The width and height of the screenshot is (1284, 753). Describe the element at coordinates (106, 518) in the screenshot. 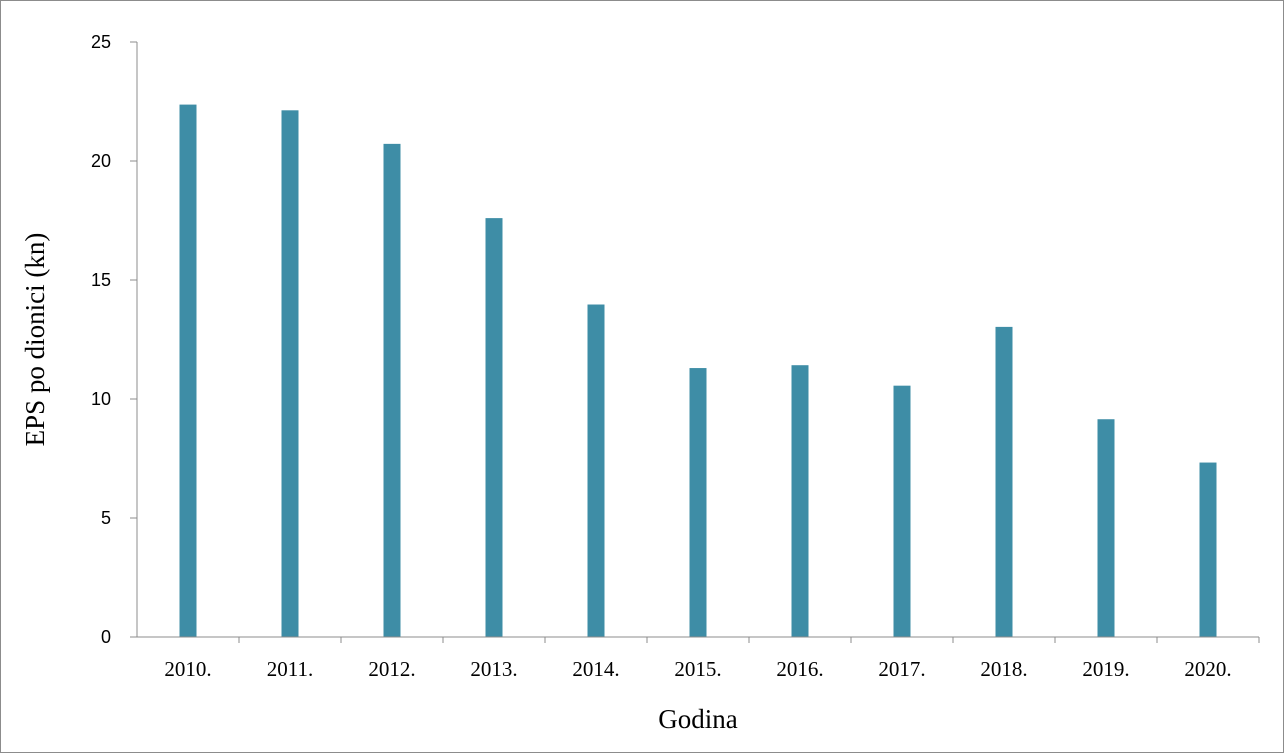

I see `y-tick-label: 5` at that location.